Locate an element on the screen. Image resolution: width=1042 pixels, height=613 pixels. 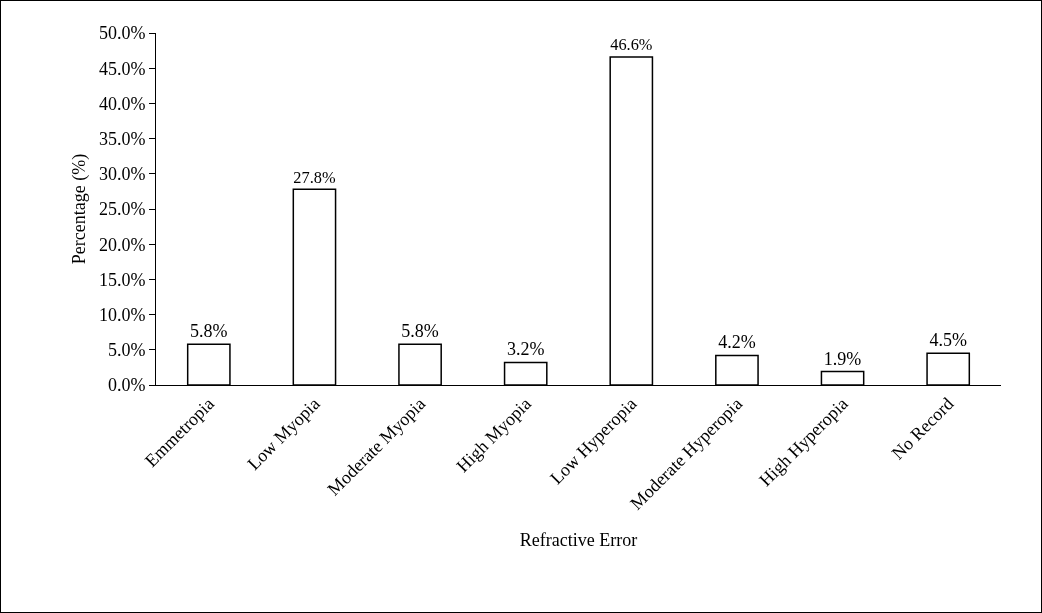
y-tick-label: 10.0% is located at coordinates (122, 314).